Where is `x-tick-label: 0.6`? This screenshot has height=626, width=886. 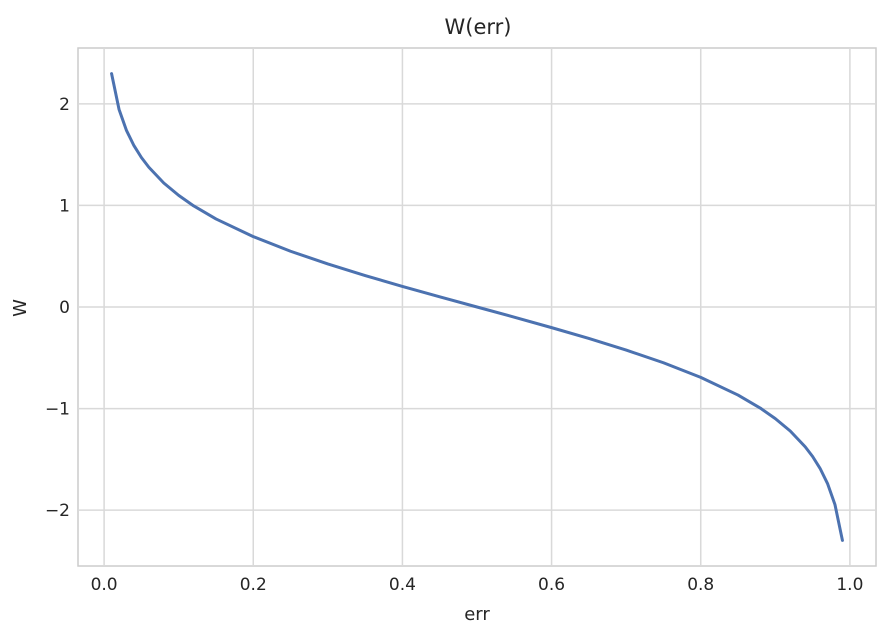 x-tick-label: 0.6 is located at coordinates (551, 585).